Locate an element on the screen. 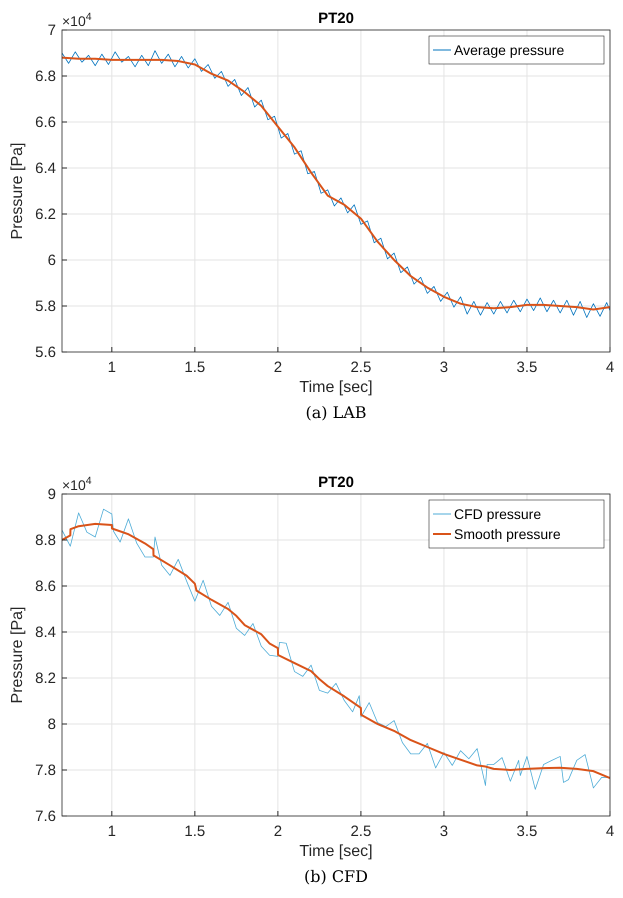 The width and height of the screenshot is (623, 898). y-tick-label: 8.4 is located at coordinates (45, 632).